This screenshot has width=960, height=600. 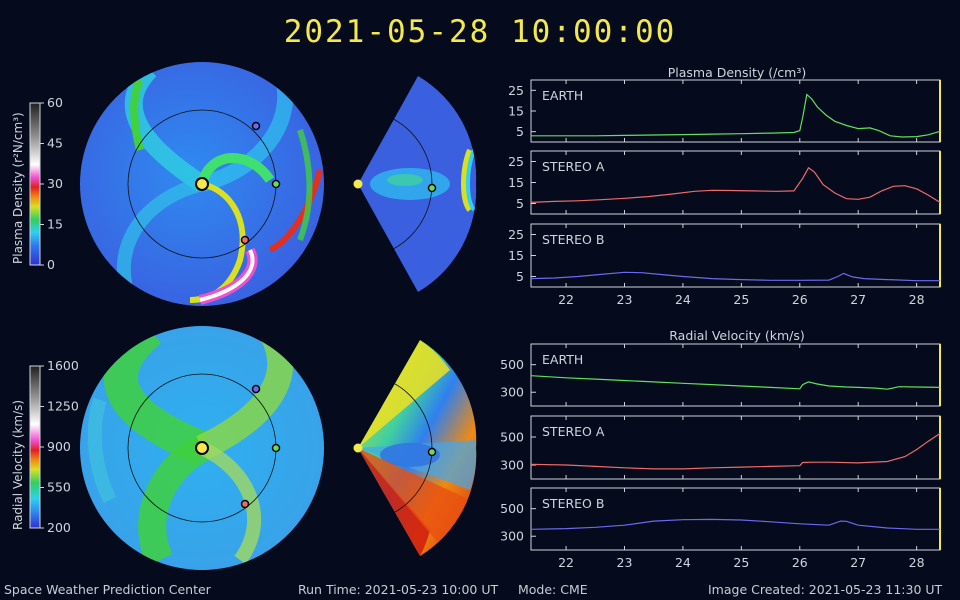 What do you see at coordinates (516, 255) in the screenshot?
I see `density-stereo-b-y-tick-label: 15` at bounding box center [516, 255].